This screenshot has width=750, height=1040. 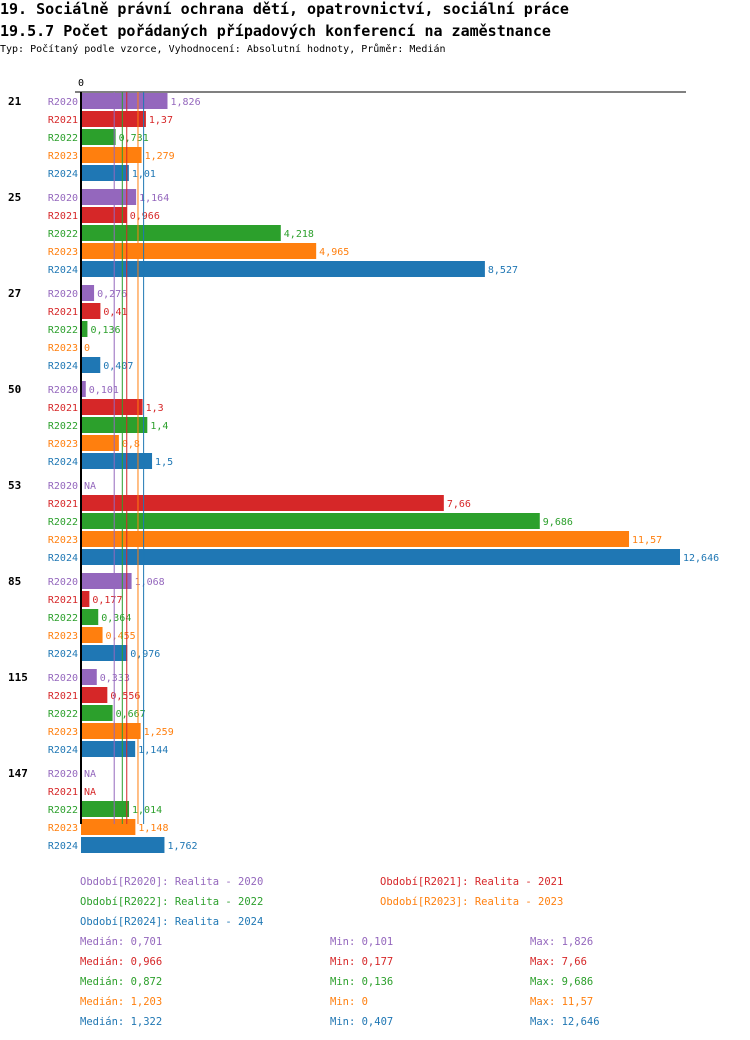 What do you see at coordinates (362, 982) in the screenshot?
I see `stat-min: Min: 0,136` at bounding box center [362, 982].